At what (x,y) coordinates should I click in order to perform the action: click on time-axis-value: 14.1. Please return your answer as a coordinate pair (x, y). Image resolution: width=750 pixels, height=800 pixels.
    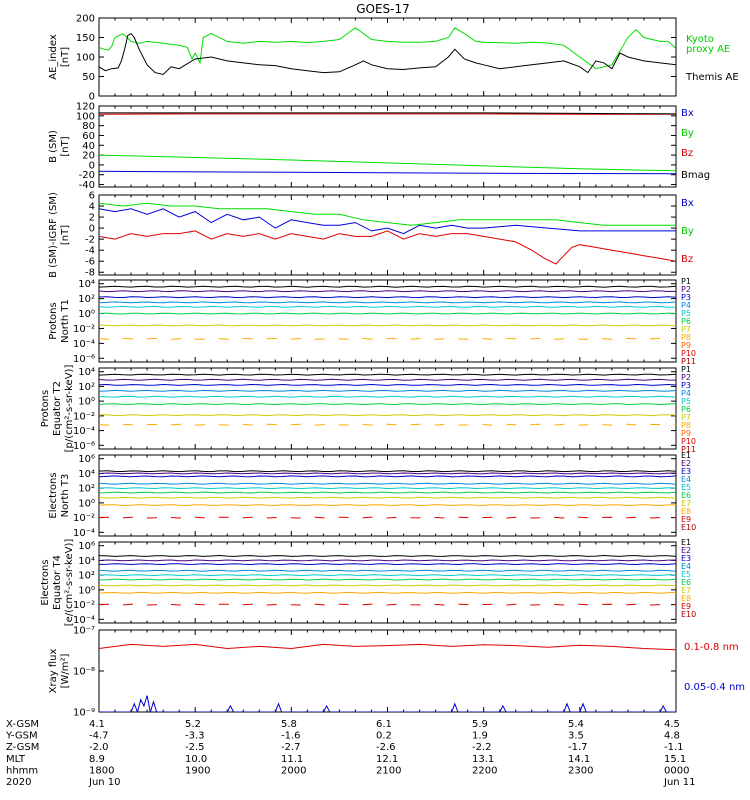
    Looking at the image, I should click on (579, 759).